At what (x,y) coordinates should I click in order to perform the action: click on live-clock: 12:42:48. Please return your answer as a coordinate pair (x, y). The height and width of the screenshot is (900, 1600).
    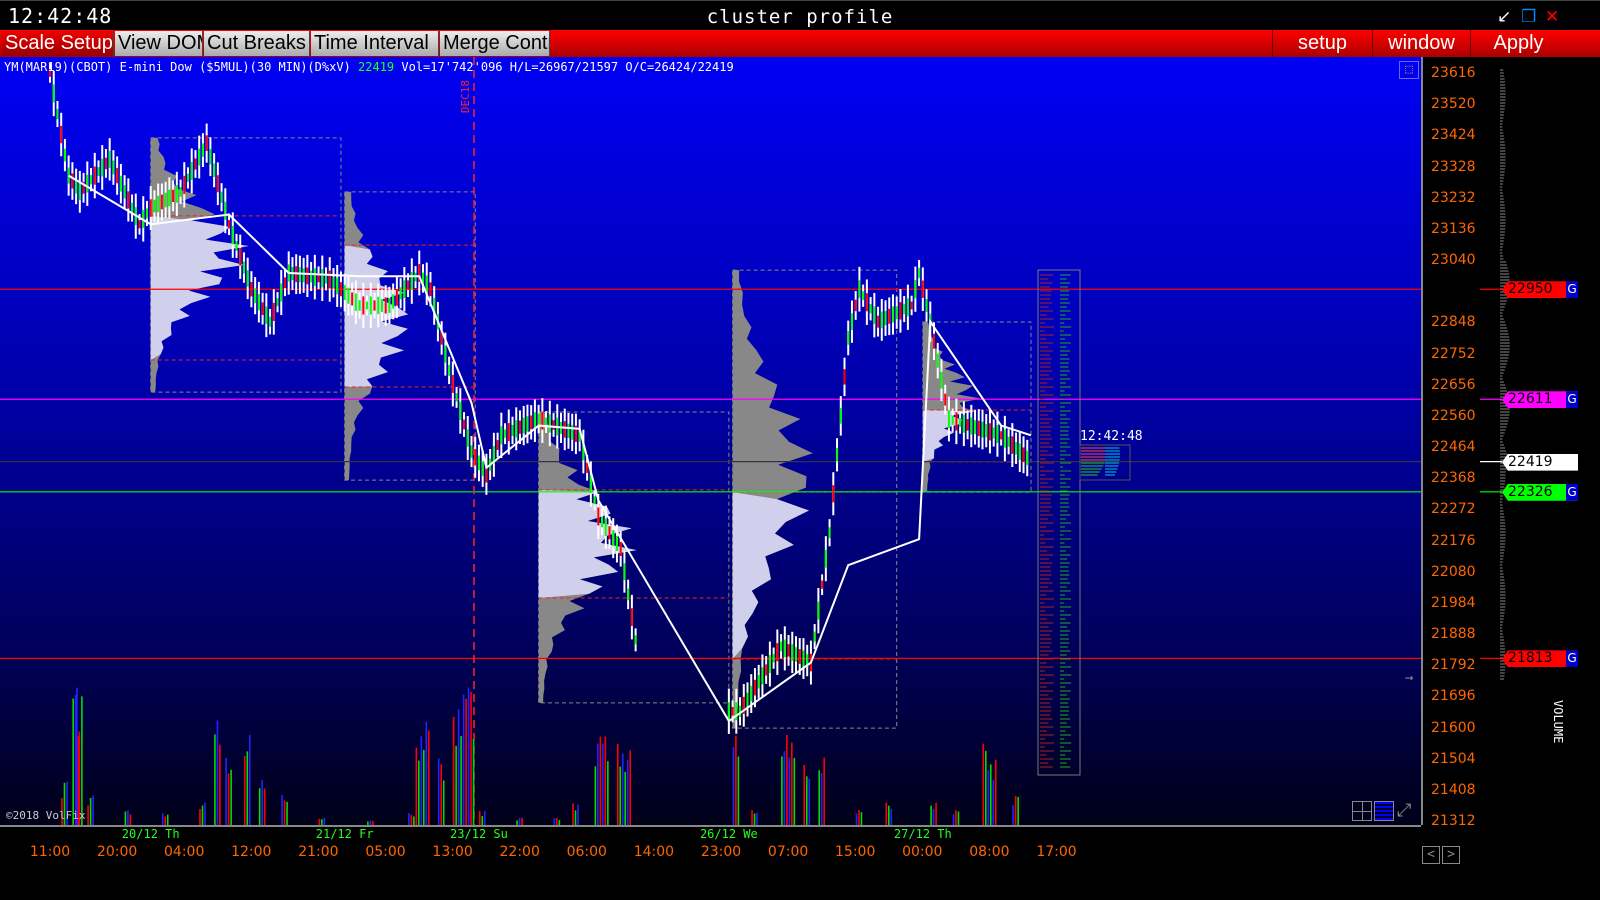
    Looking at the image, I should click on (1111, 436).